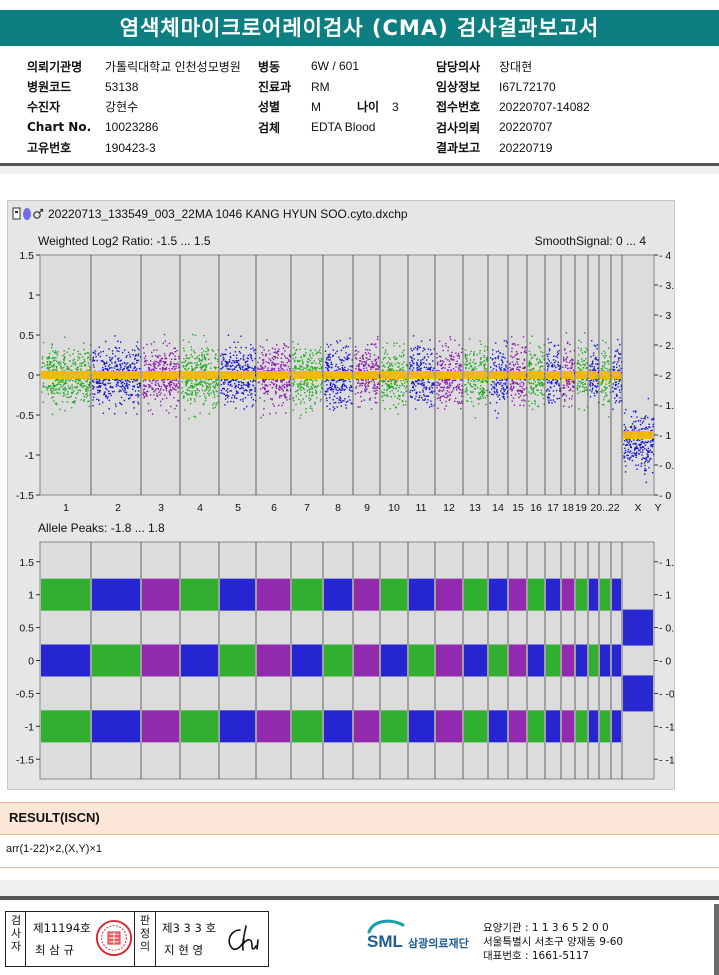  Describe the element at coordinates (25, 496) in the screenshot. I see `log2-tick-label: -1.5` at that location.